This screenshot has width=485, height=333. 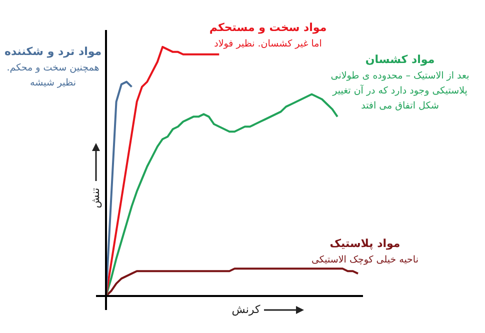 I want to click on x-axis-title: کرنش, so click(x=246, y=309).